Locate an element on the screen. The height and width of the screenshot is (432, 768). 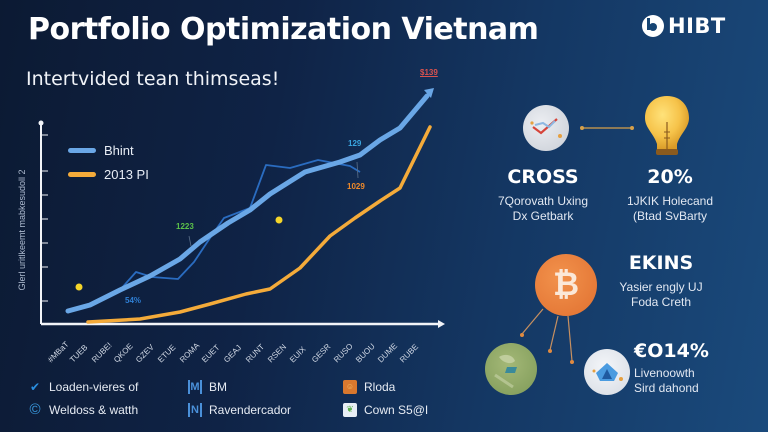
page-title: Portfolio Optimization Vietnam is located at coordinates (283, 29).